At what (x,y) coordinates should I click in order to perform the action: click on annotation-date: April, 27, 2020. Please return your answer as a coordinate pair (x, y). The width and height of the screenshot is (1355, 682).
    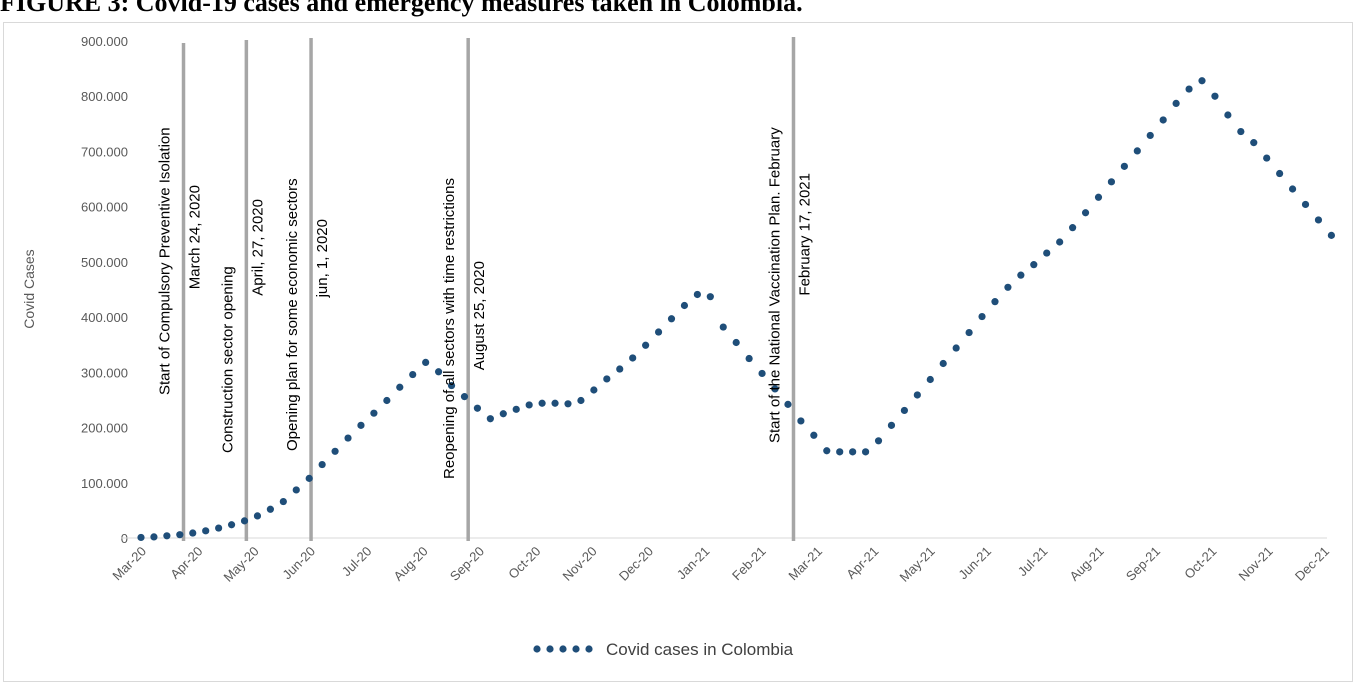
    Looking at the image, I should click on (257, 247).